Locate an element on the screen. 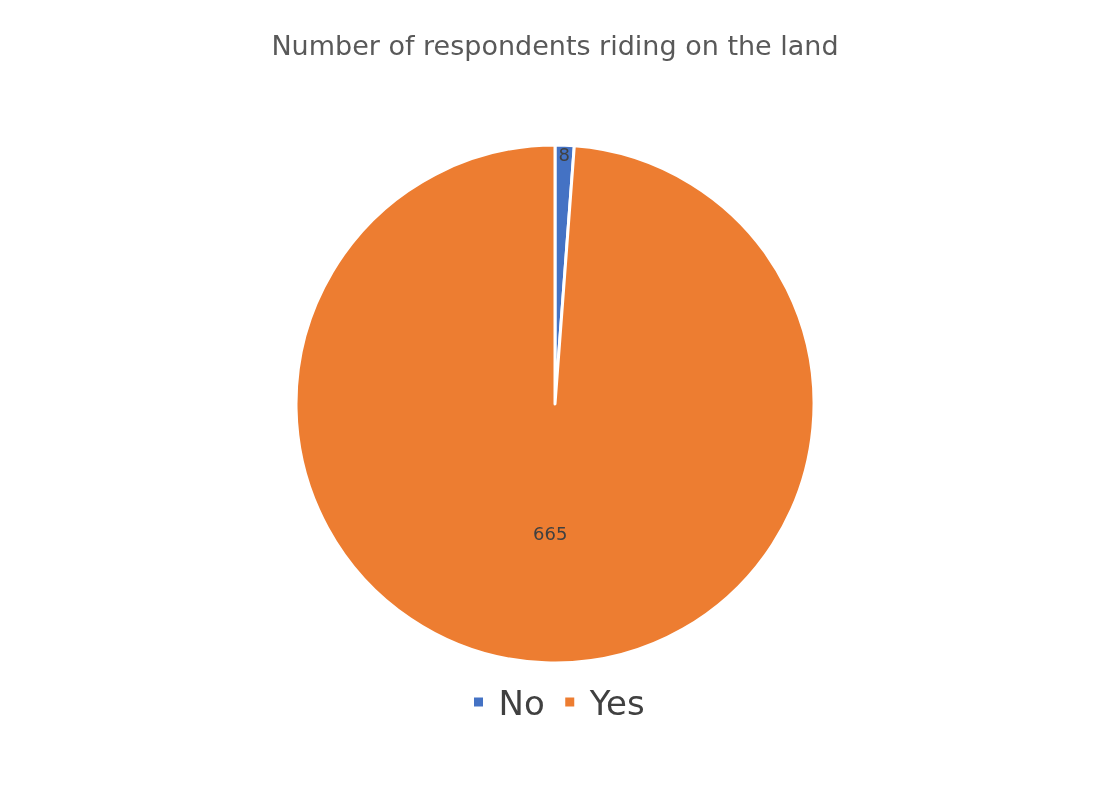  legend-label: Yes is located at coordinates (616, 703).